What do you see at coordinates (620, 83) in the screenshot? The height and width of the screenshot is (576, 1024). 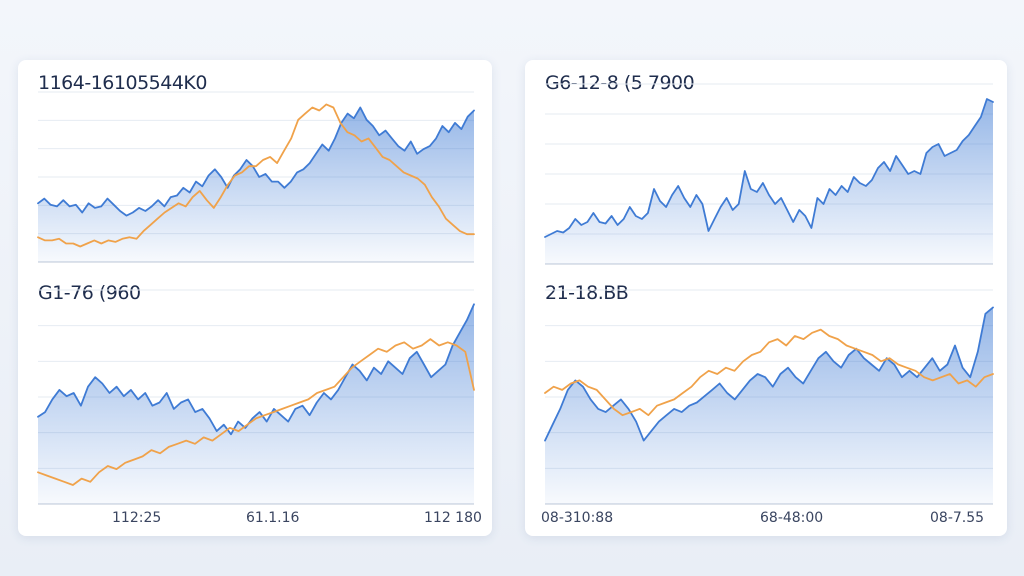 I see `chart-2-title: G6-12-8 (5 7900` at bounding box center [620, 83].